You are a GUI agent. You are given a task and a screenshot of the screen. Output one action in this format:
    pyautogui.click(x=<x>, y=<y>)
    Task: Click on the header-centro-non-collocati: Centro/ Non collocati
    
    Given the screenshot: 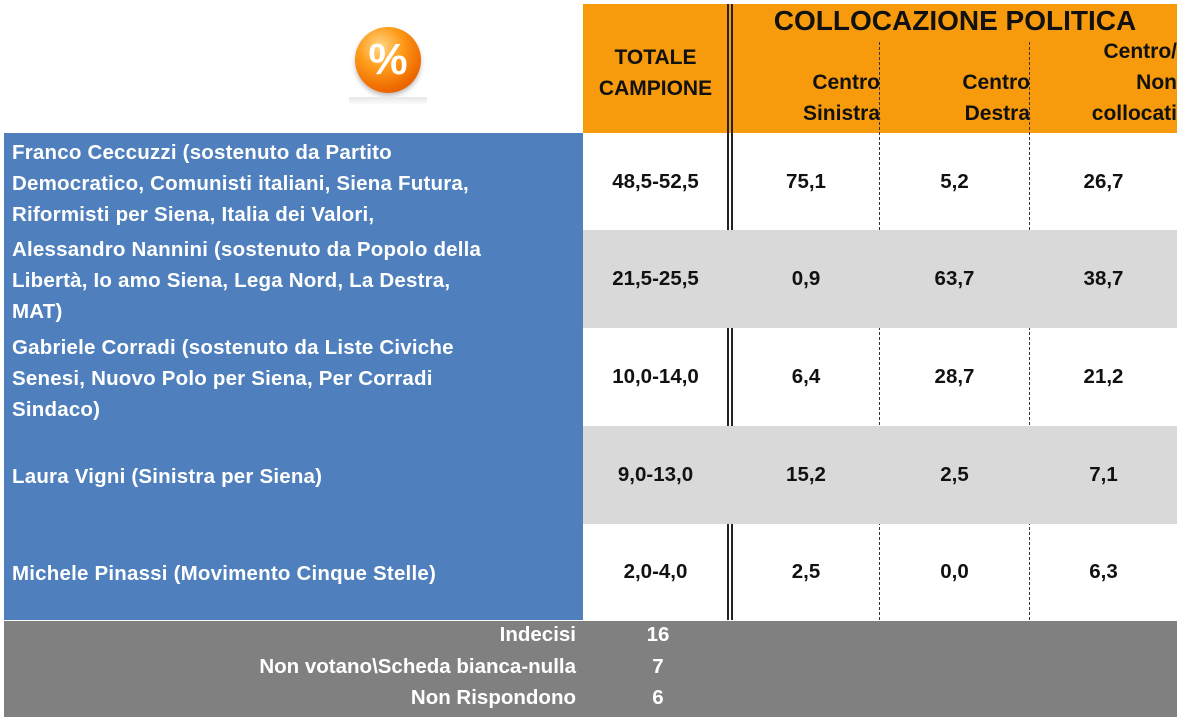 What is the action you would take?
    pyautogui.click(x=1134, y=82)
    